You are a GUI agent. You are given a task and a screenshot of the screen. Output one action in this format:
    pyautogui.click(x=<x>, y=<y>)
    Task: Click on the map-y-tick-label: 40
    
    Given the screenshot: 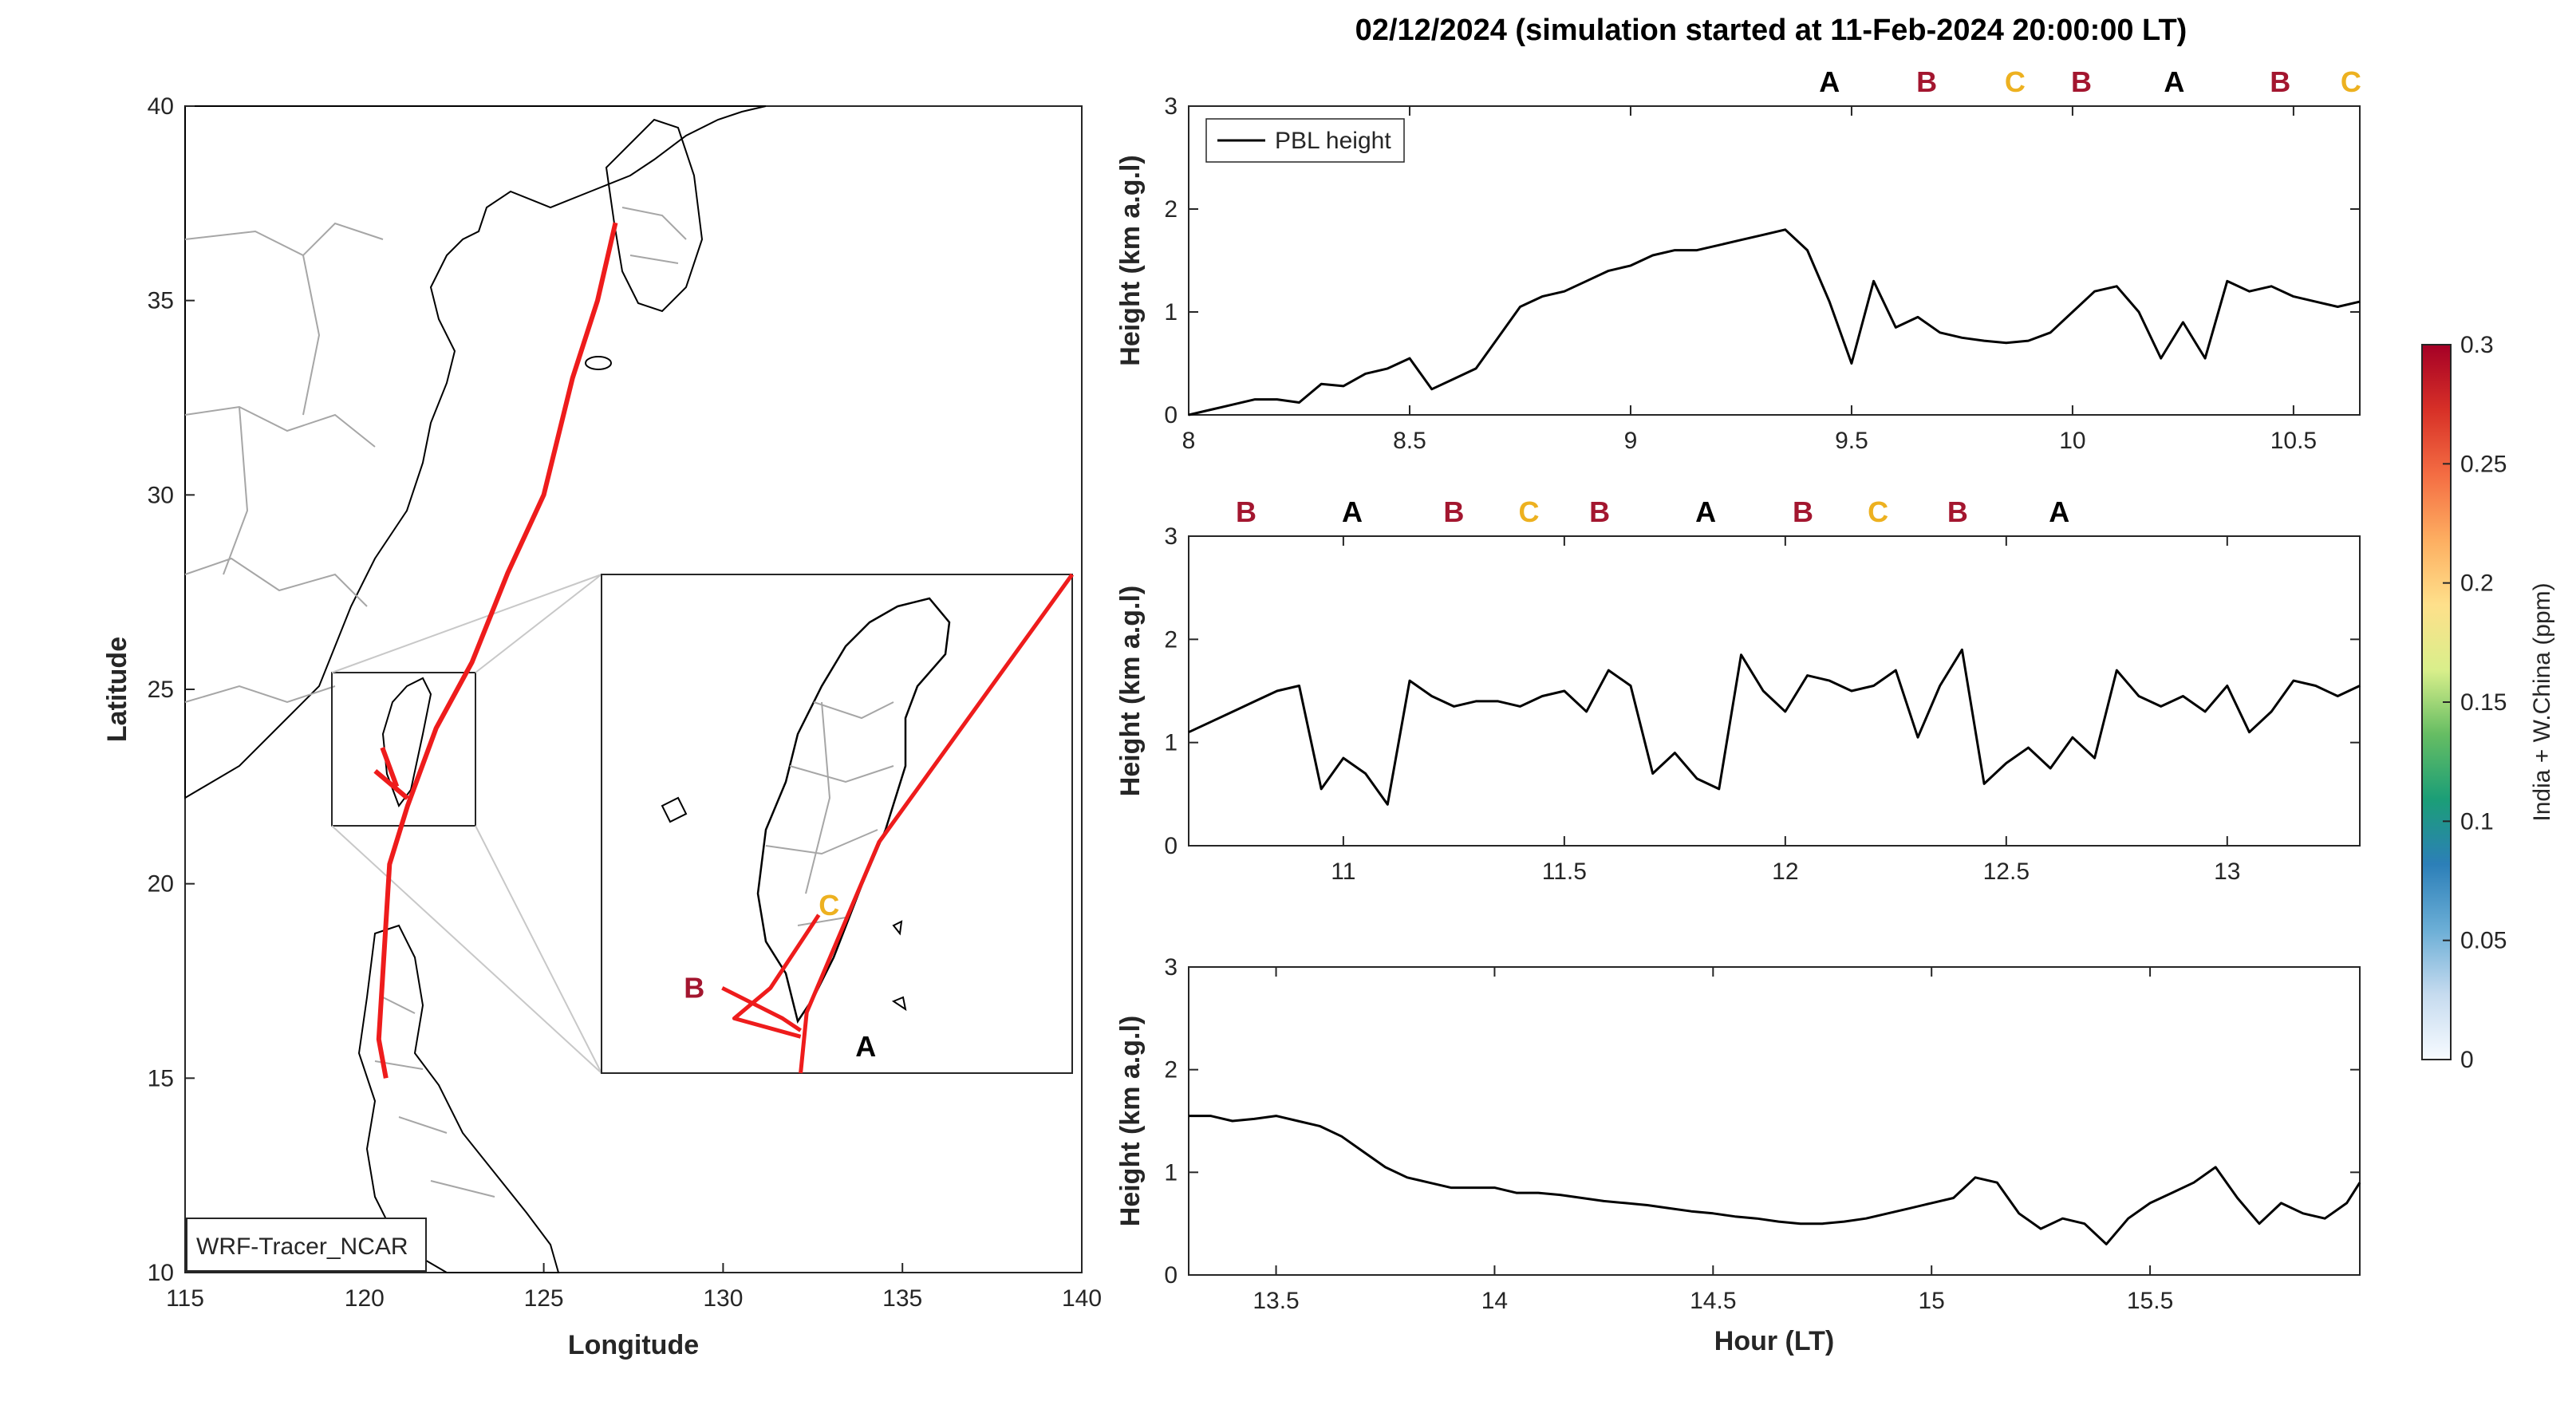 What is the action you would take?
    pyautogui.click(x=161, y=107)
    